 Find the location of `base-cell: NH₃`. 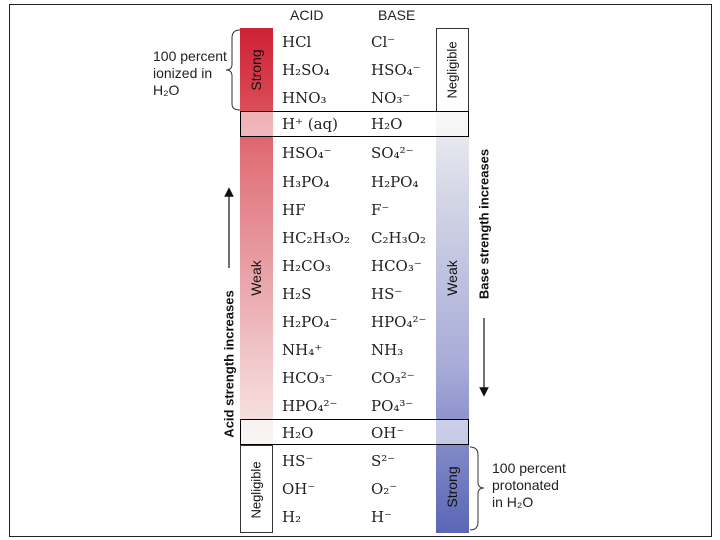

base-cell: NH₃ is located at coordinates (387, 350).